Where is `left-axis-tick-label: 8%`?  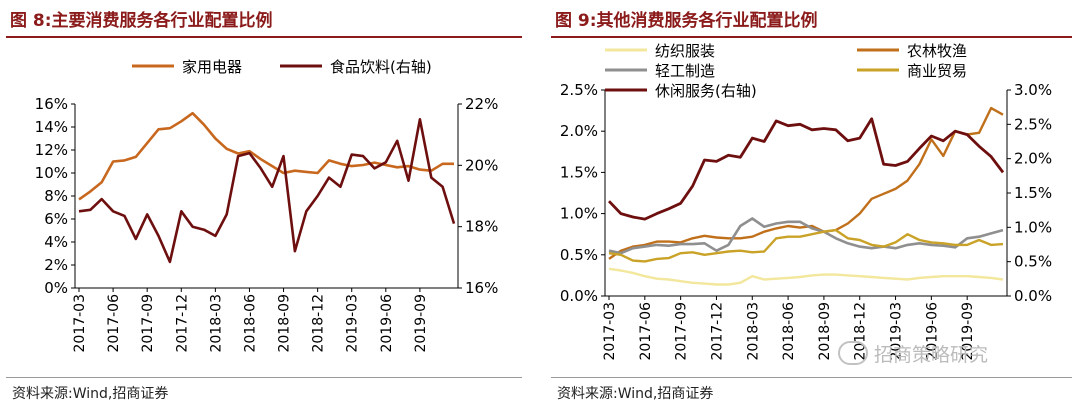
left-axis-tick-label: 8% is located at coordinates (56, 196).